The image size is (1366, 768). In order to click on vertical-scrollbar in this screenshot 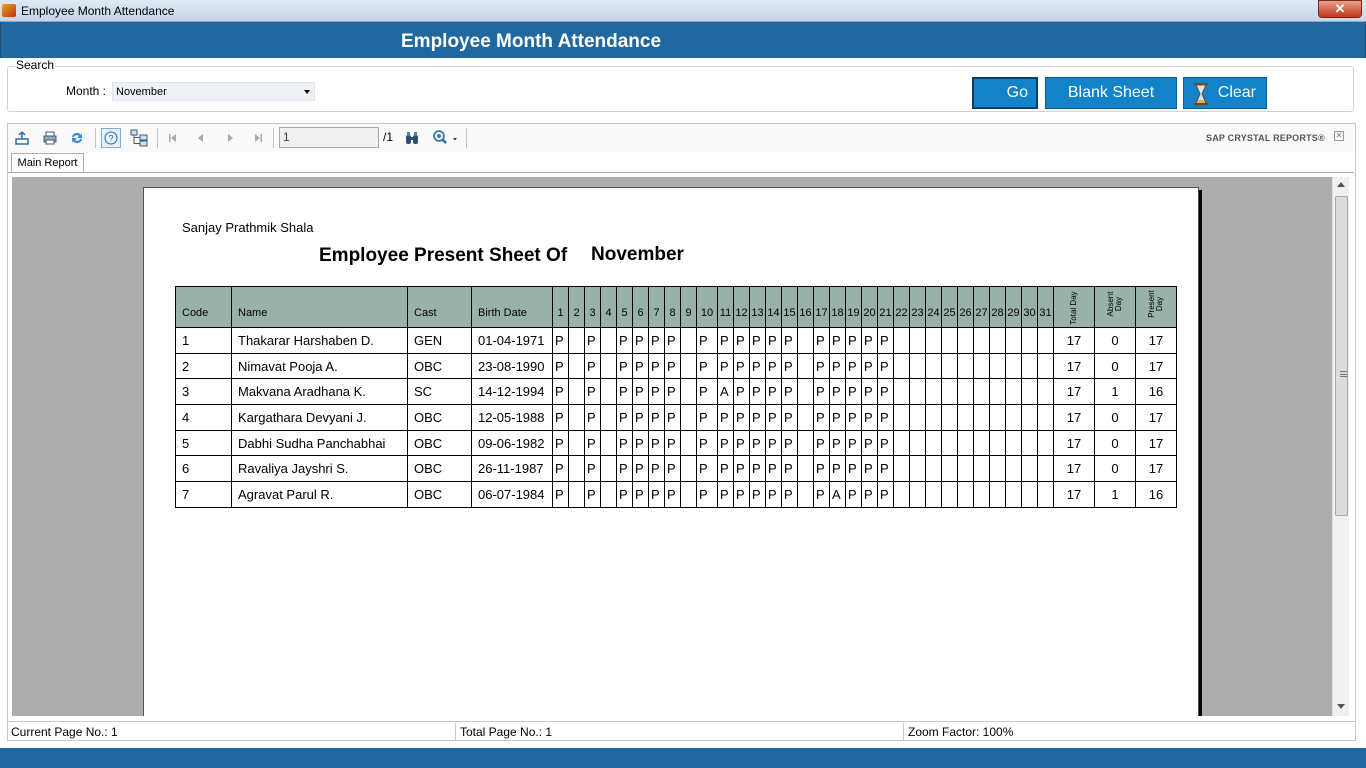, I will do `click(1340, 446)`.